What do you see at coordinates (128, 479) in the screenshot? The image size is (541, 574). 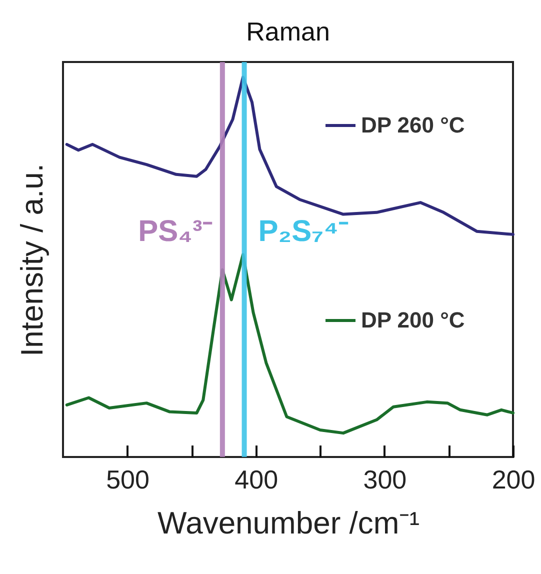 I see `x-tick-label: 500` at bounding box center [128, 479].